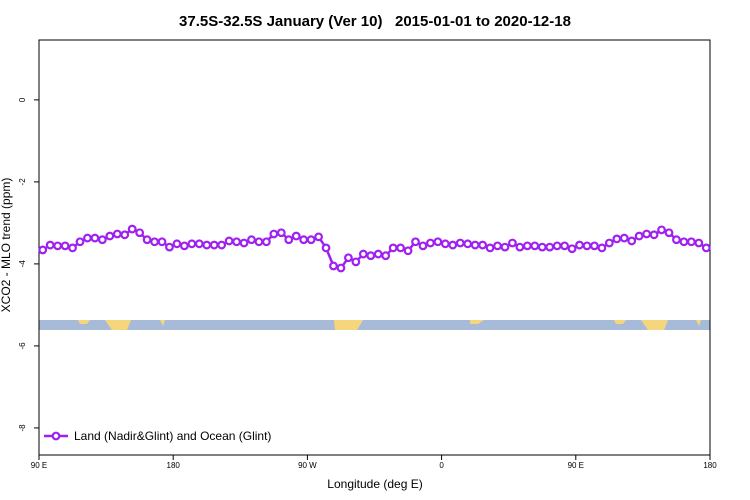  I want to click on y-tick-label: -4, so click(22, 264).